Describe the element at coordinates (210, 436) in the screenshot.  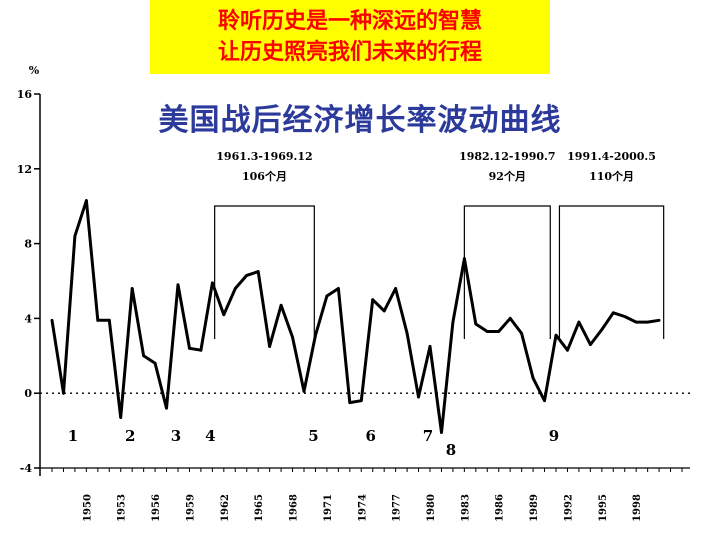
I see `trough-label-4: 4` at that location.